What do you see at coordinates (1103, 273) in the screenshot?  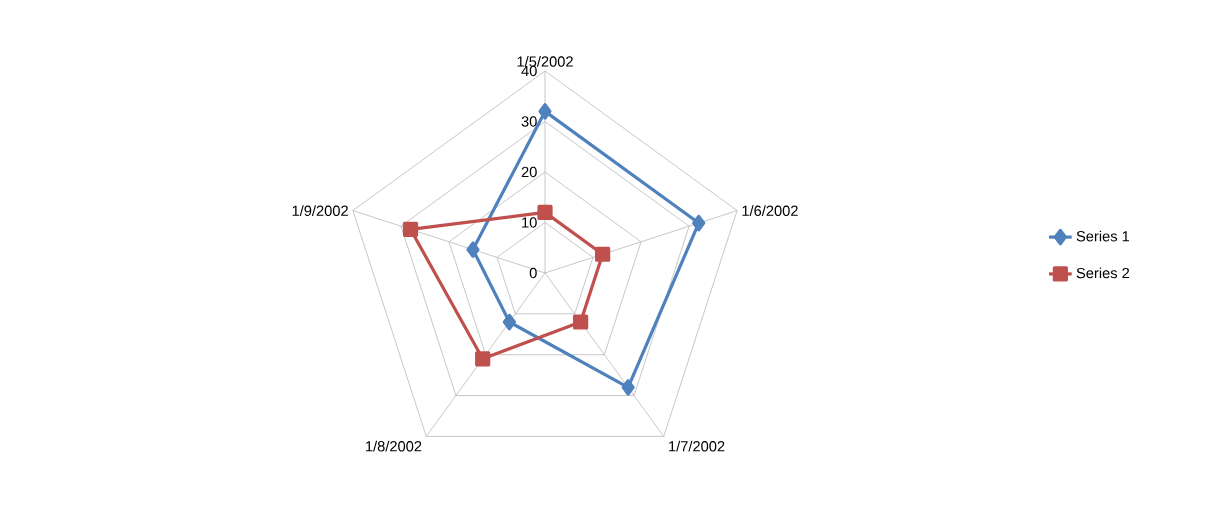 I see `legend-label: Series 2` at bounding box center [1103, 273].